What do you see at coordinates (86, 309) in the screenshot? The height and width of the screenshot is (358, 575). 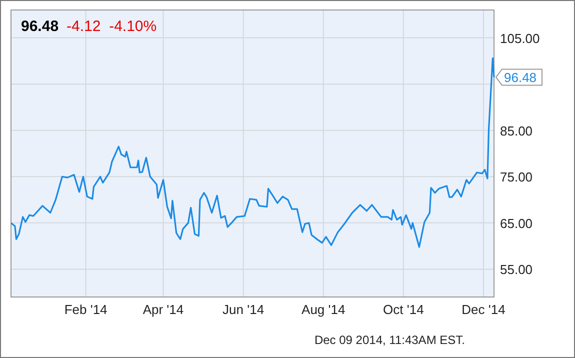 I see `x-tick-label: Feb '14` at bounding box center [86, 309].